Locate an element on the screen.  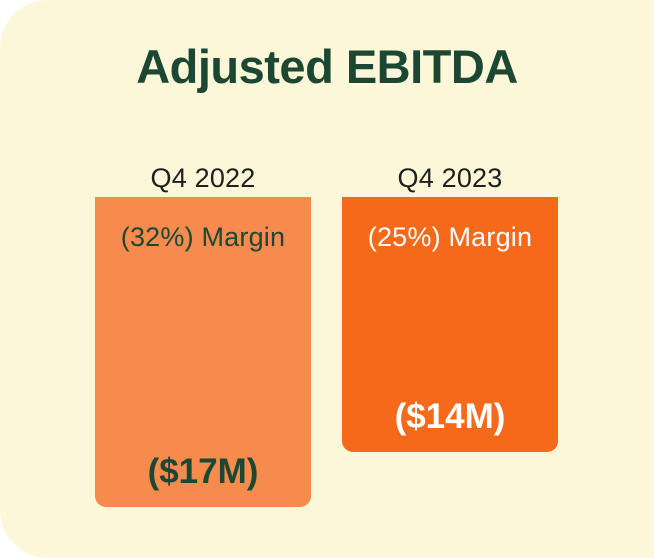
value-label: ($17M) is located at coordinates (203, 471).